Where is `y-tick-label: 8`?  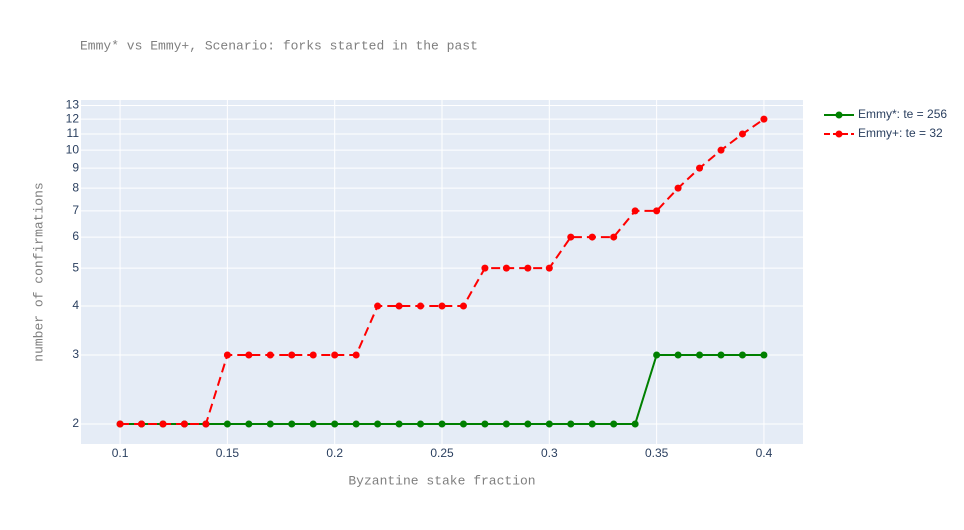
y-tick-label: 8 is located at coordinates (75, 187).